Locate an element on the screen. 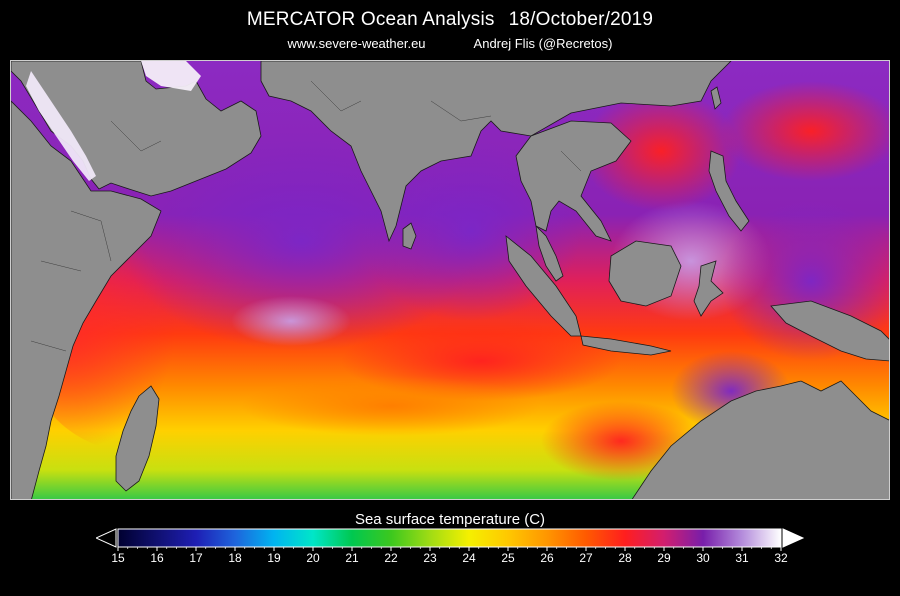 This screenshot has height=596, width=900. colorbar-tick-label: 31 is located at coordinates (742, 558).